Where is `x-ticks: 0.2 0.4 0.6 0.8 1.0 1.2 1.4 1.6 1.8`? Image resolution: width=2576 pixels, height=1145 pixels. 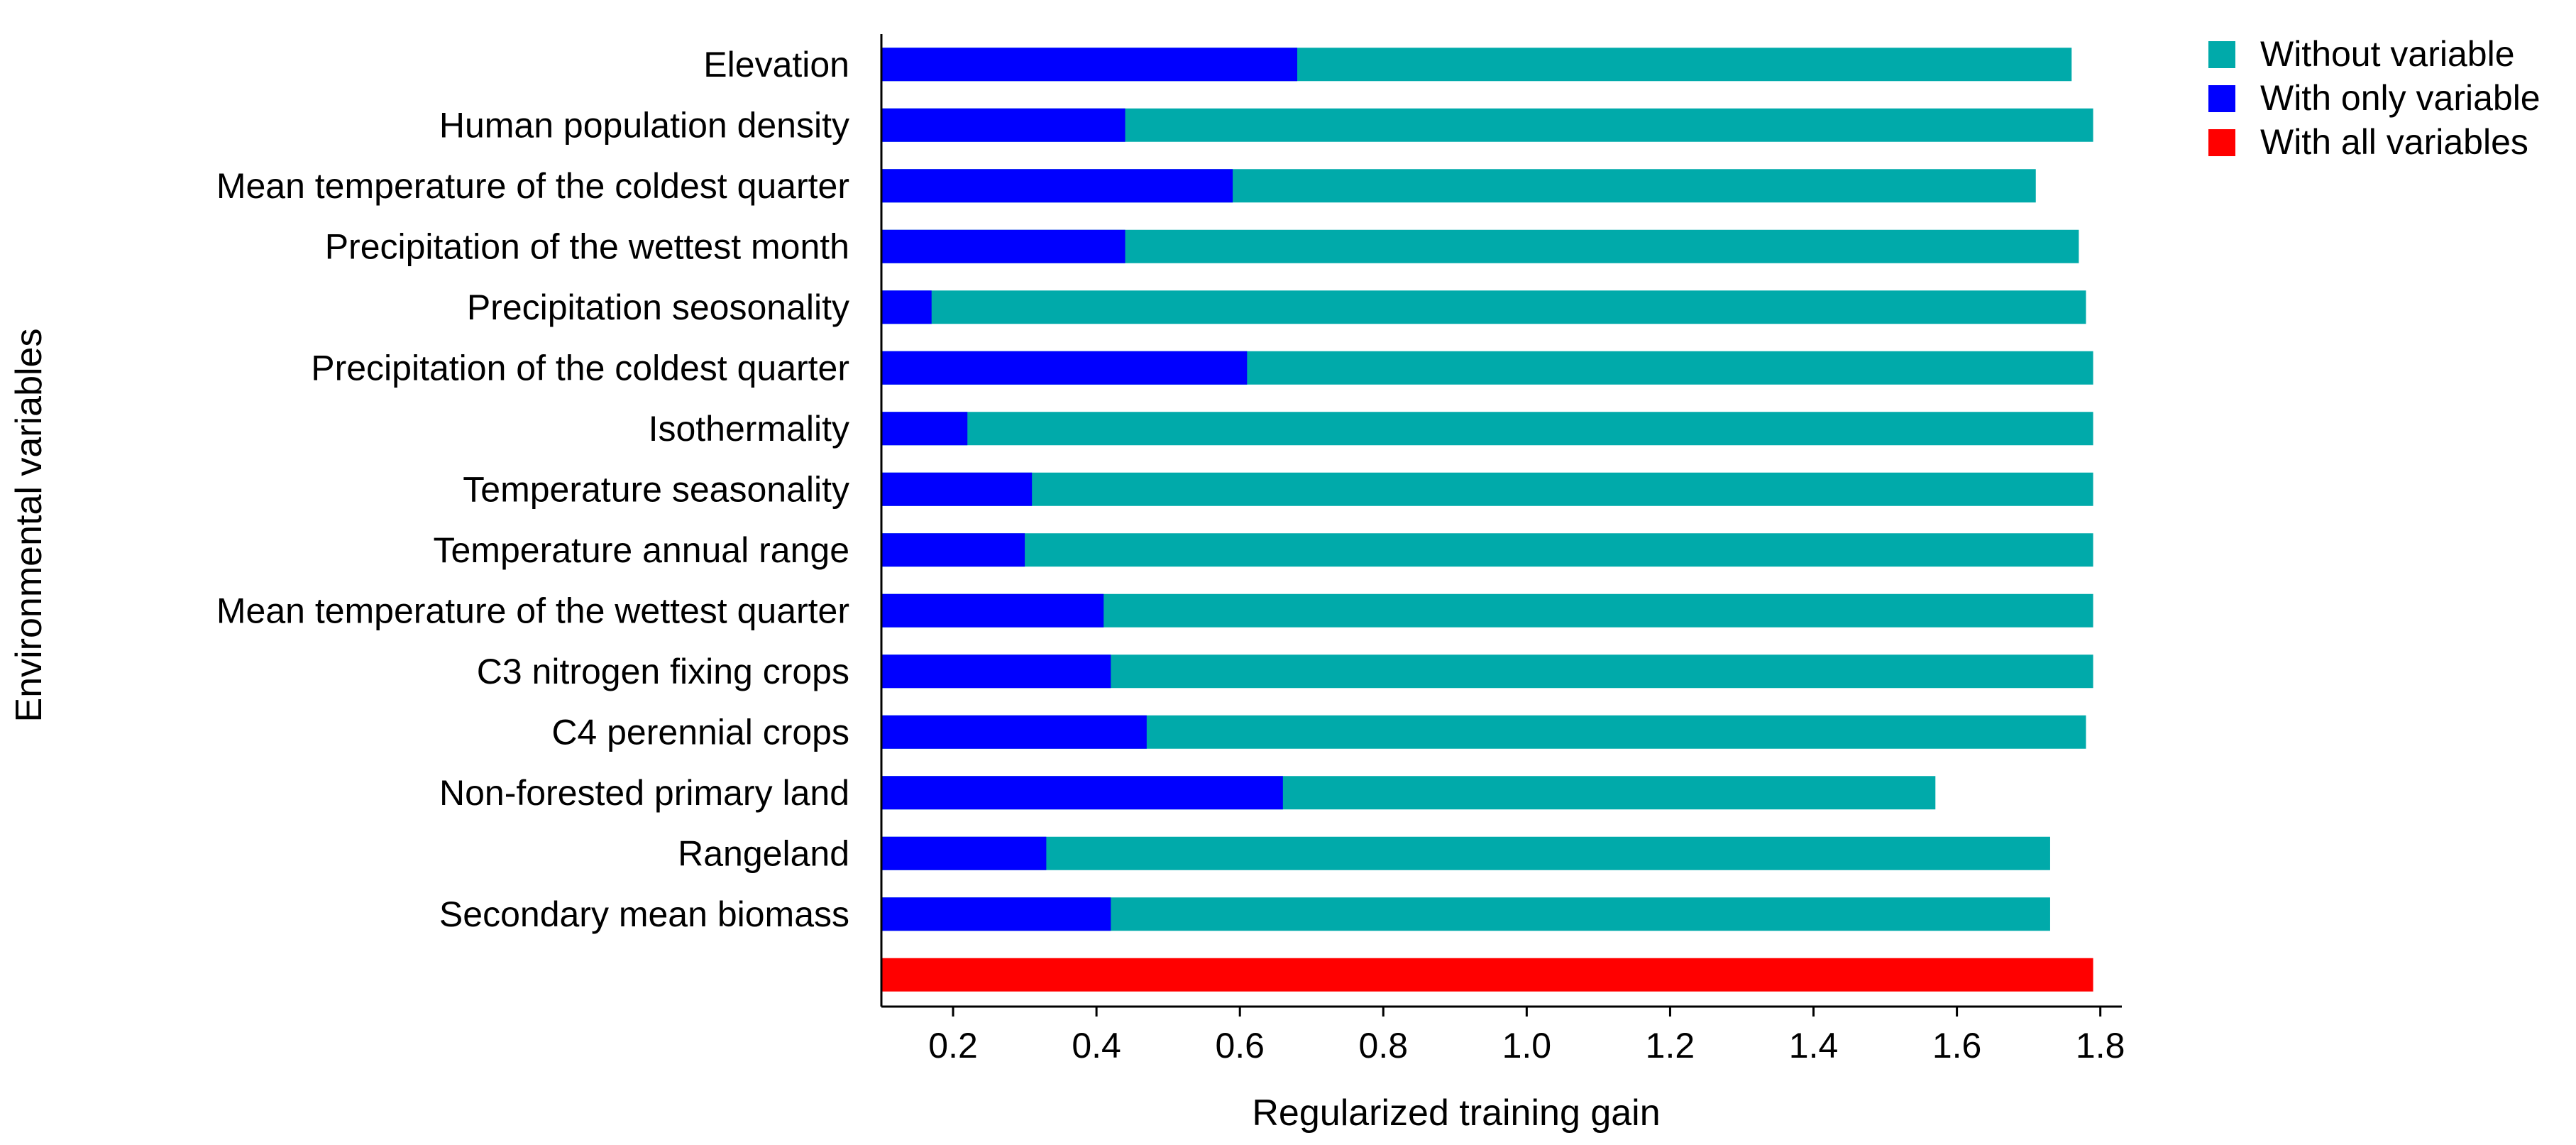
x-ticks: 0.2 0.4 0.6 0.8 1.0 1.2 1.4 1.6 1.8 is located at coordinates (1526, 1036).